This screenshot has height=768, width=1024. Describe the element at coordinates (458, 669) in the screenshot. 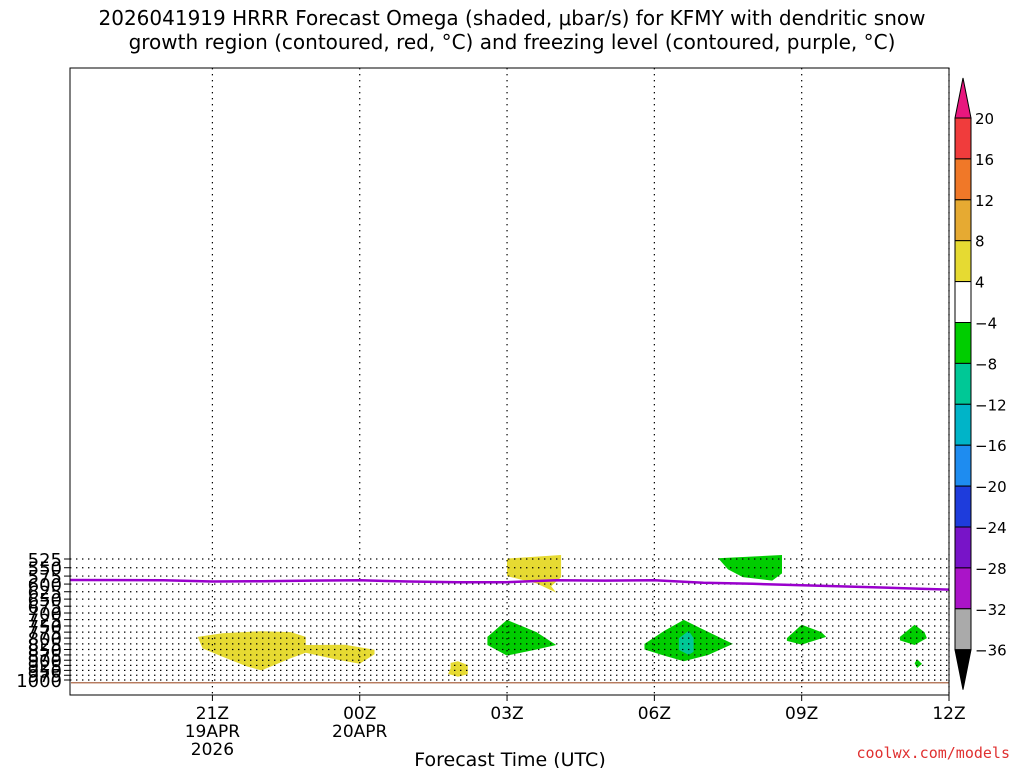

I see `omega-region-yellow-small` at that location.